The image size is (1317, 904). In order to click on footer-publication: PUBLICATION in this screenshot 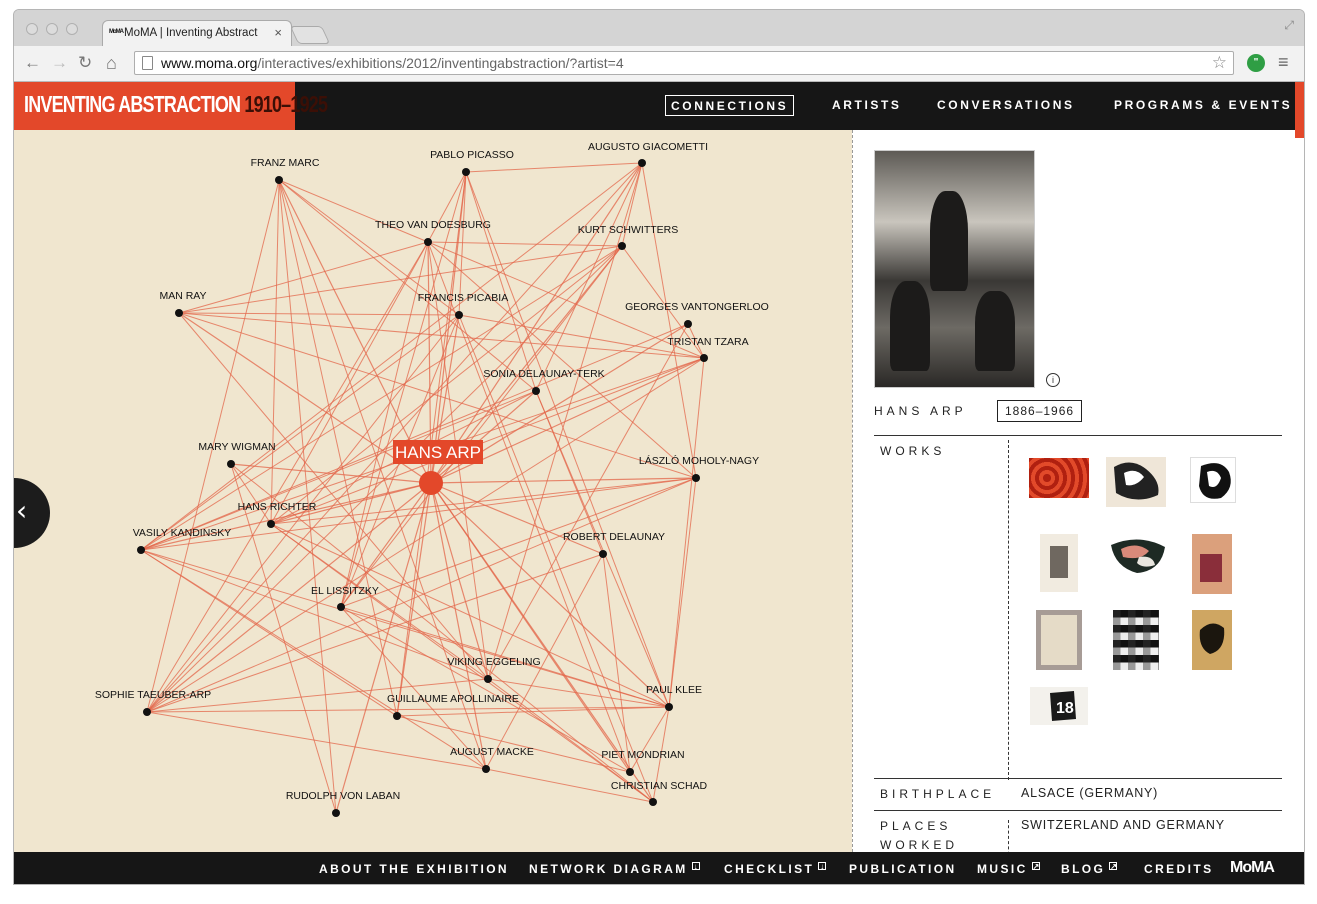, I will do `click(903, 869)`.